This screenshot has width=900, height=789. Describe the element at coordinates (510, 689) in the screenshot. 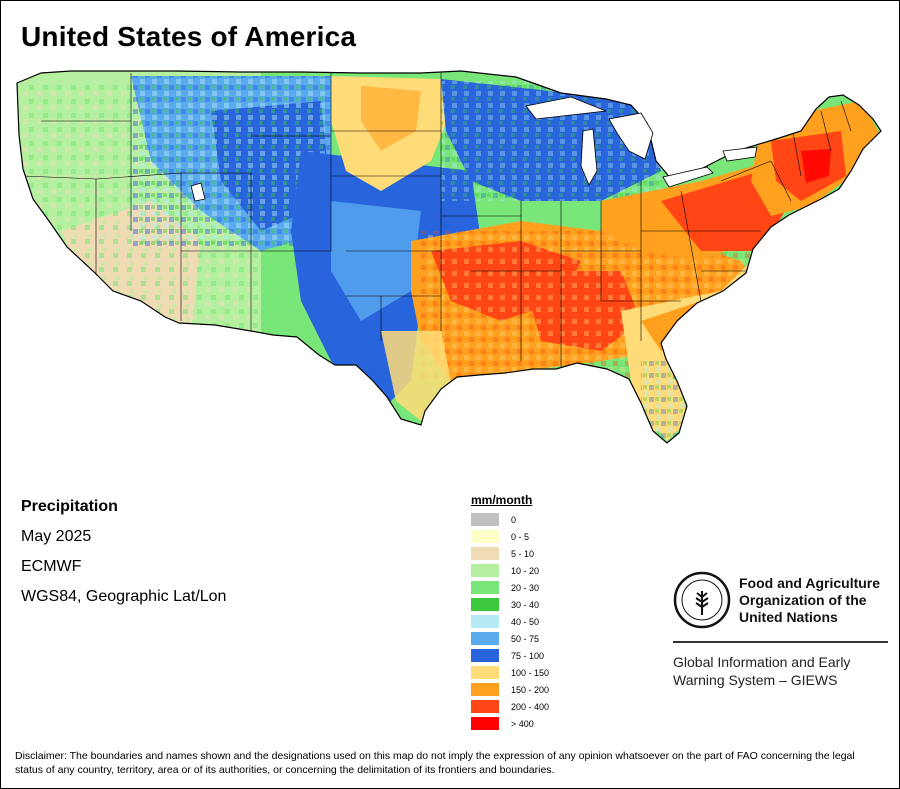

I see `legend-item: 150 - 200` at that location.